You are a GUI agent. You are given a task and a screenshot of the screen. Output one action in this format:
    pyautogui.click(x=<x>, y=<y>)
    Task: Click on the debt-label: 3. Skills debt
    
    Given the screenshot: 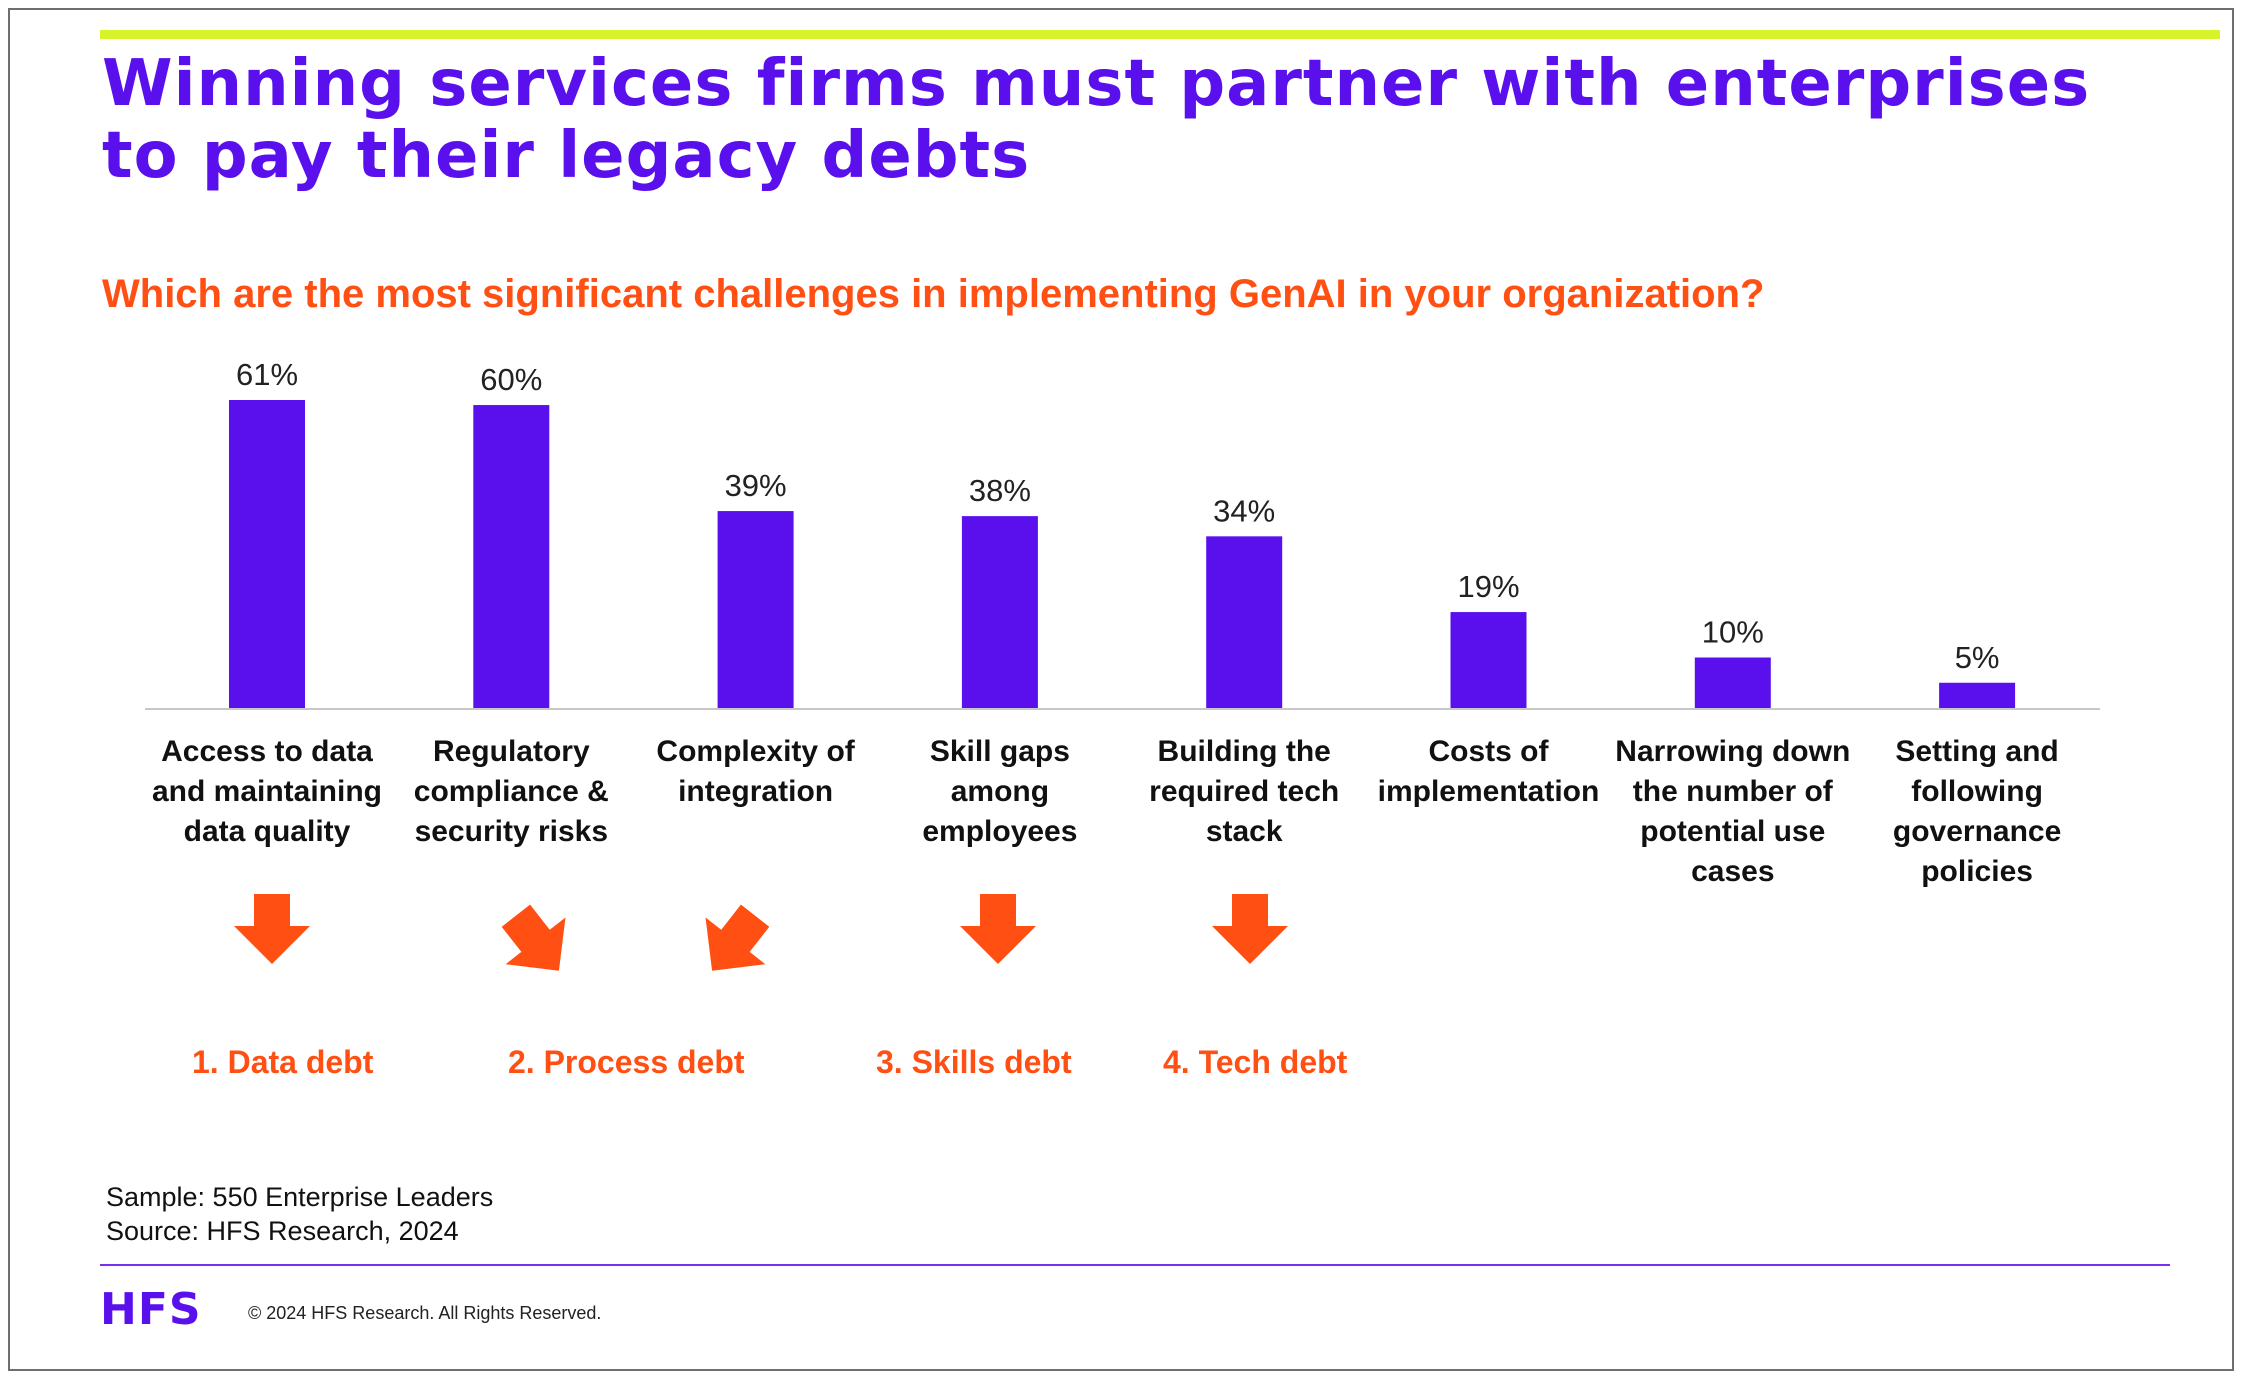 What is the action you would take?
    pyautogui.click(x=974, y=1062)
    